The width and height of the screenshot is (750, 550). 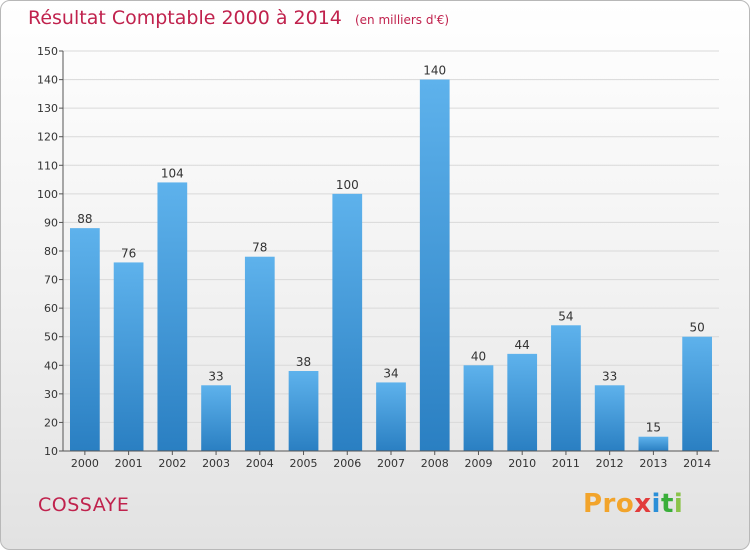 I want to click on y-tick-label: 40, so click(x=51, y=365).